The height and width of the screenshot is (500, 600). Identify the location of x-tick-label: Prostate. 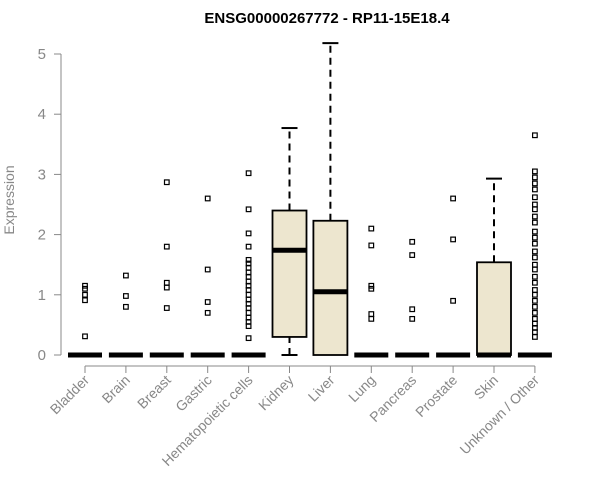
(436, 396).